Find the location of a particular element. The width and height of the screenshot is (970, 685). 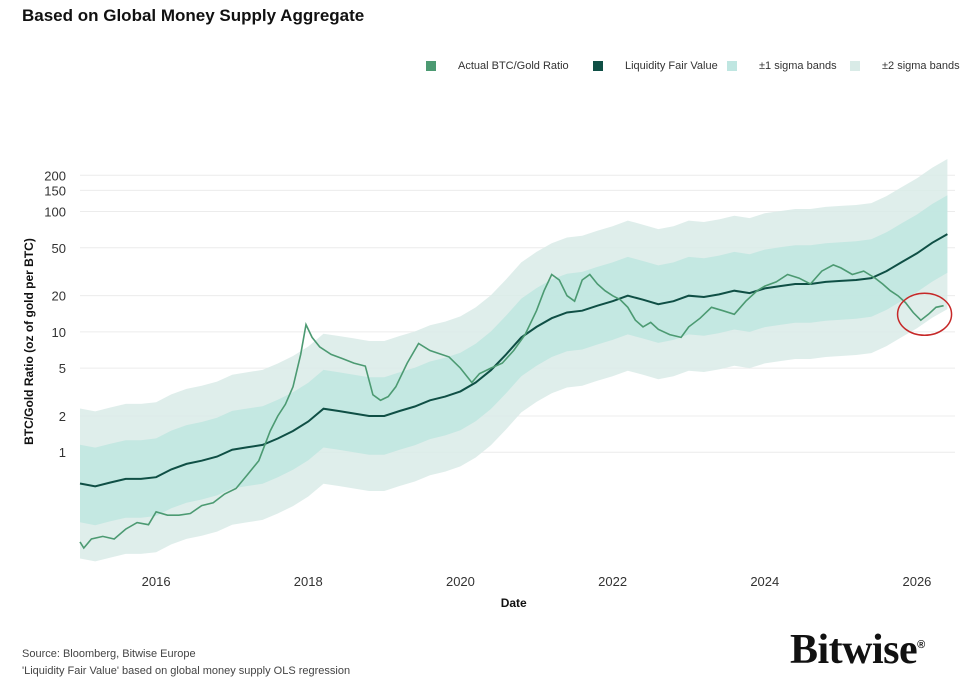

legend-swatch-actual is located at coordinates (431, 66).